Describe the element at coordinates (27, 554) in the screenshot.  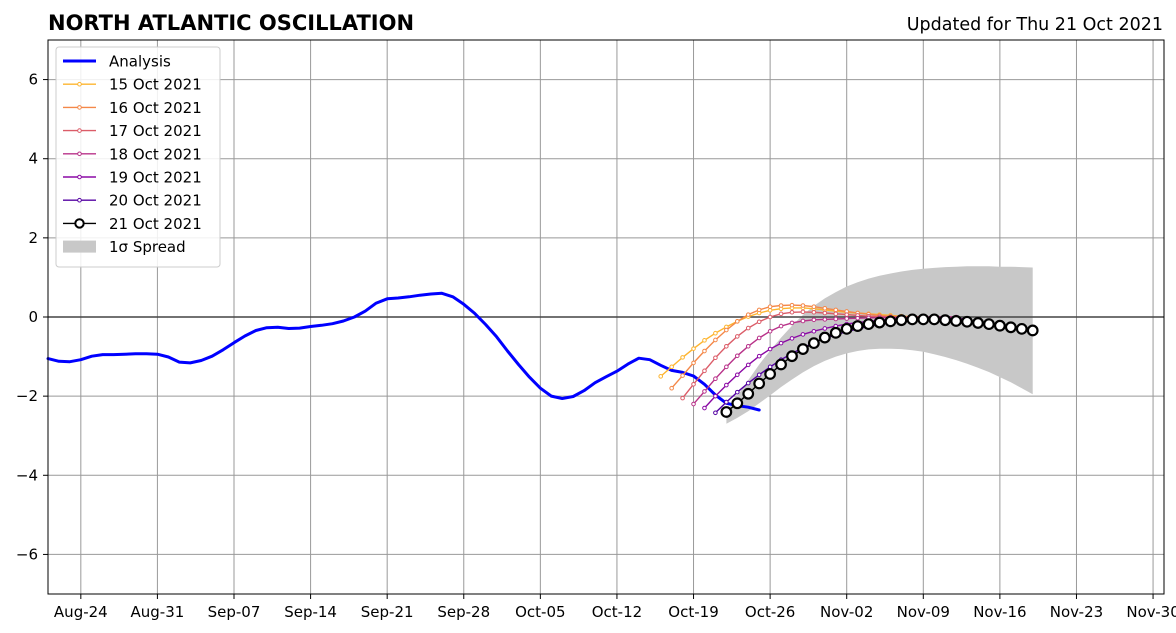
I see `y-tick-label: −6` at that location.